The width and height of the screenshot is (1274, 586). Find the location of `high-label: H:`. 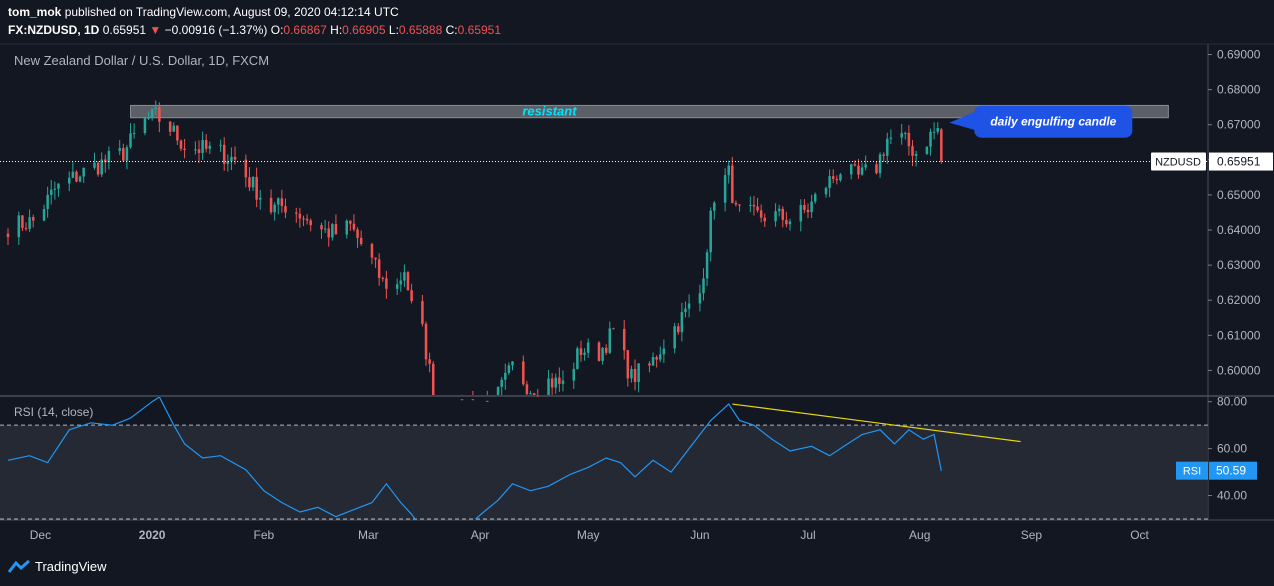

high-label: H: is located at coordinates (336, 30).